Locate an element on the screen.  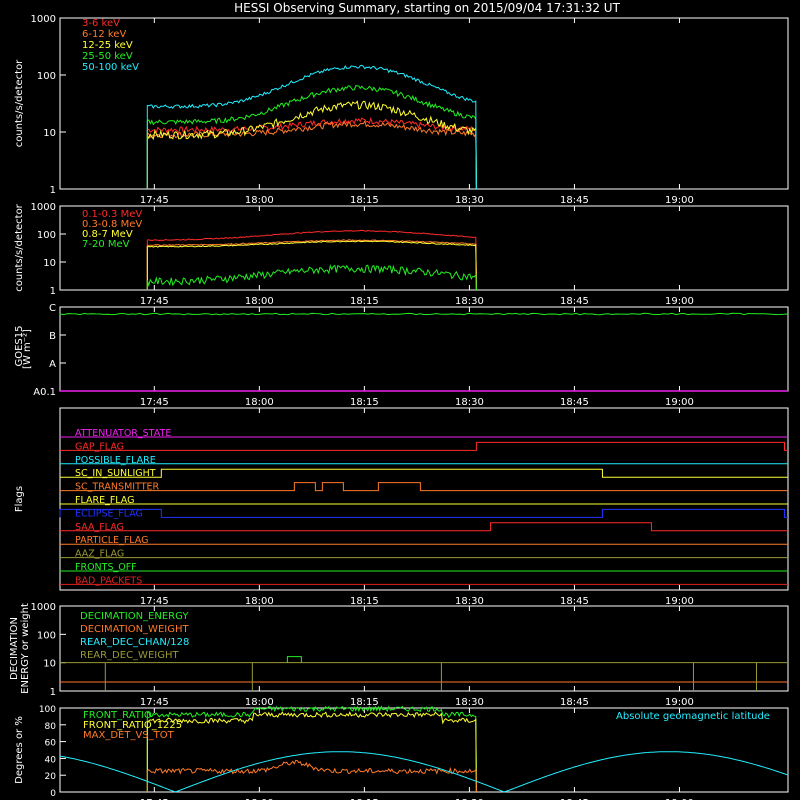
legend-entry: REAR_DEC_WEIGHT is located at coordinates (129, 655).